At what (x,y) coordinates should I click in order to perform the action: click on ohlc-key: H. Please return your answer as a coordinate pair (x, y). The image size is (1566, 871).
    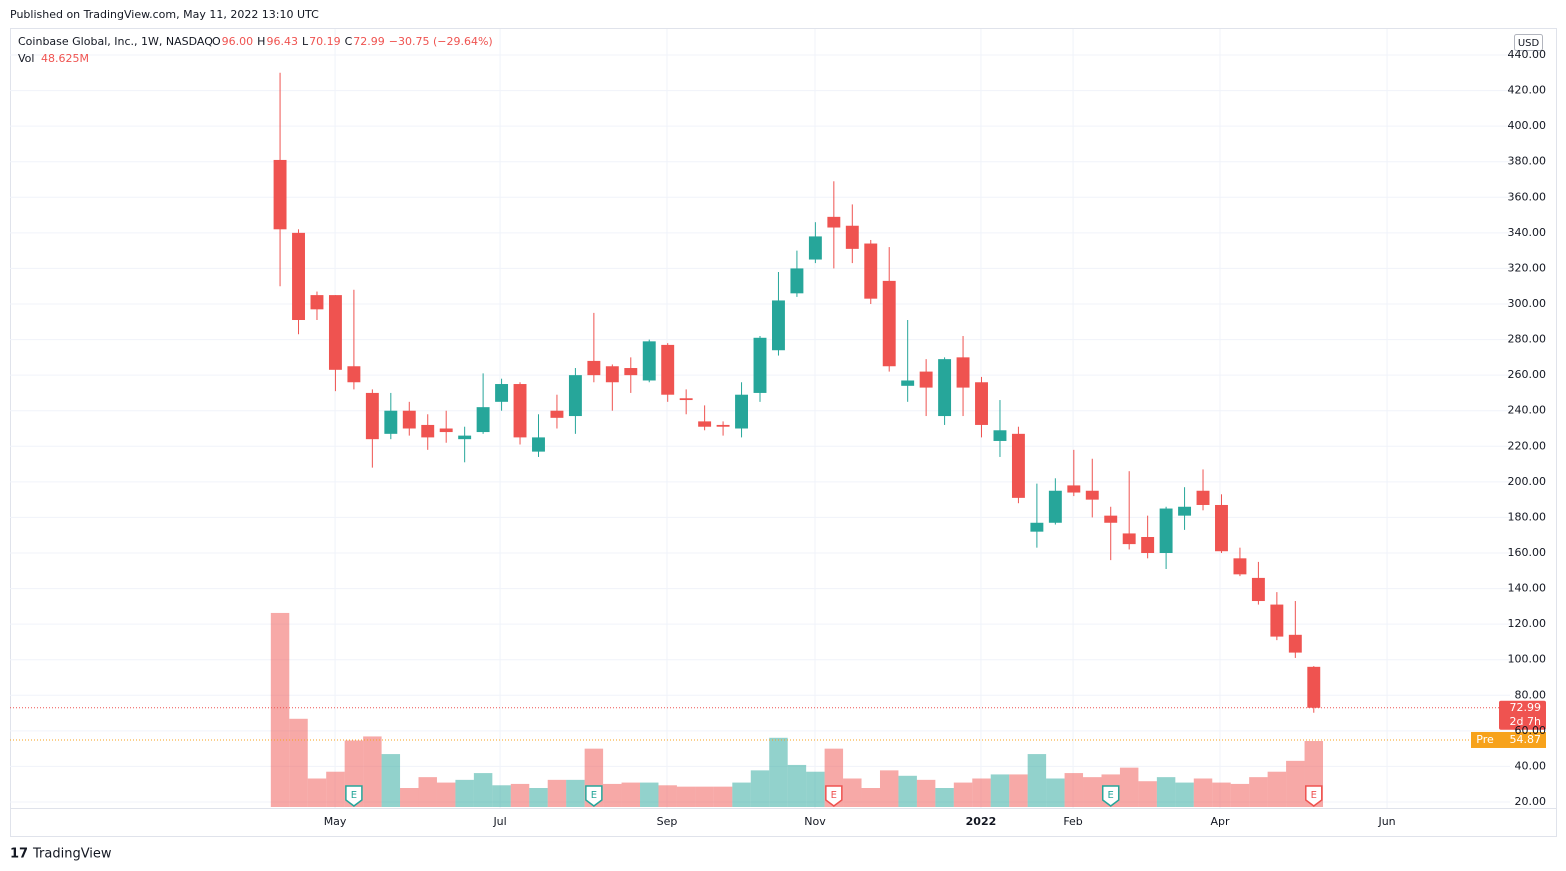
    Looking at the image, I should click on (261, 41).